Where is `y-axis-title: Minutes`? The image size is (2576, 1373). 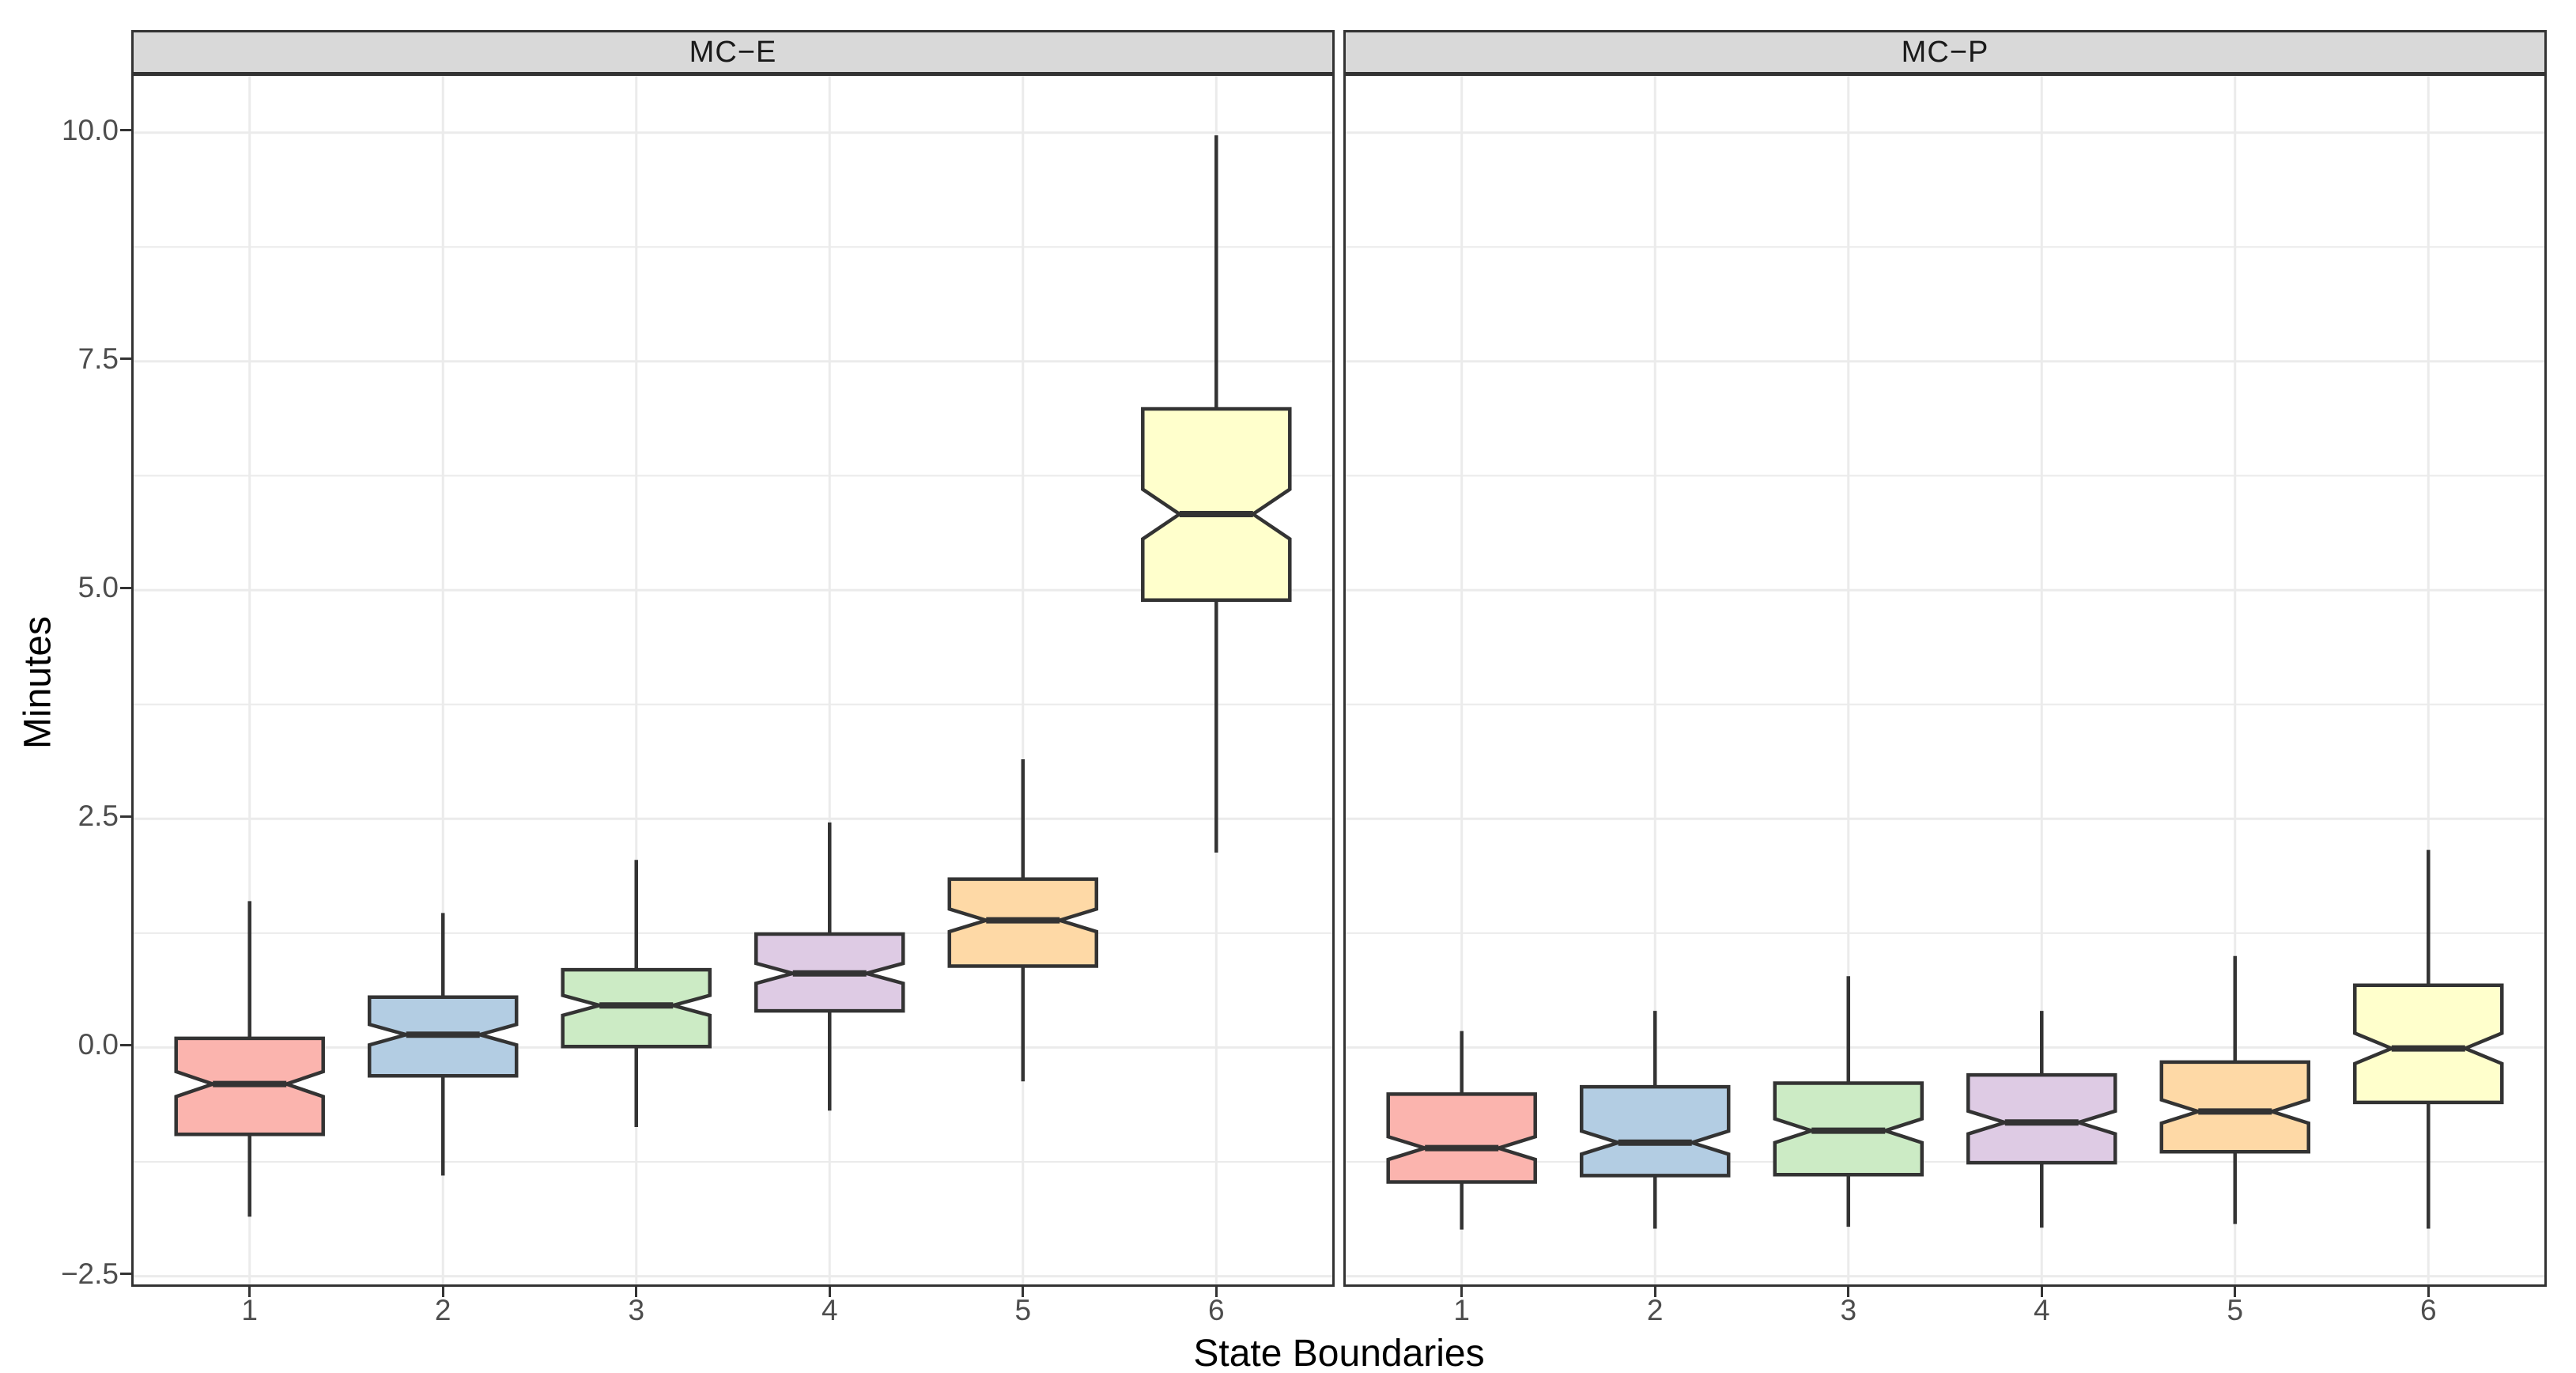 y-axis-title: Minutes is located at coordinates (38, 682).